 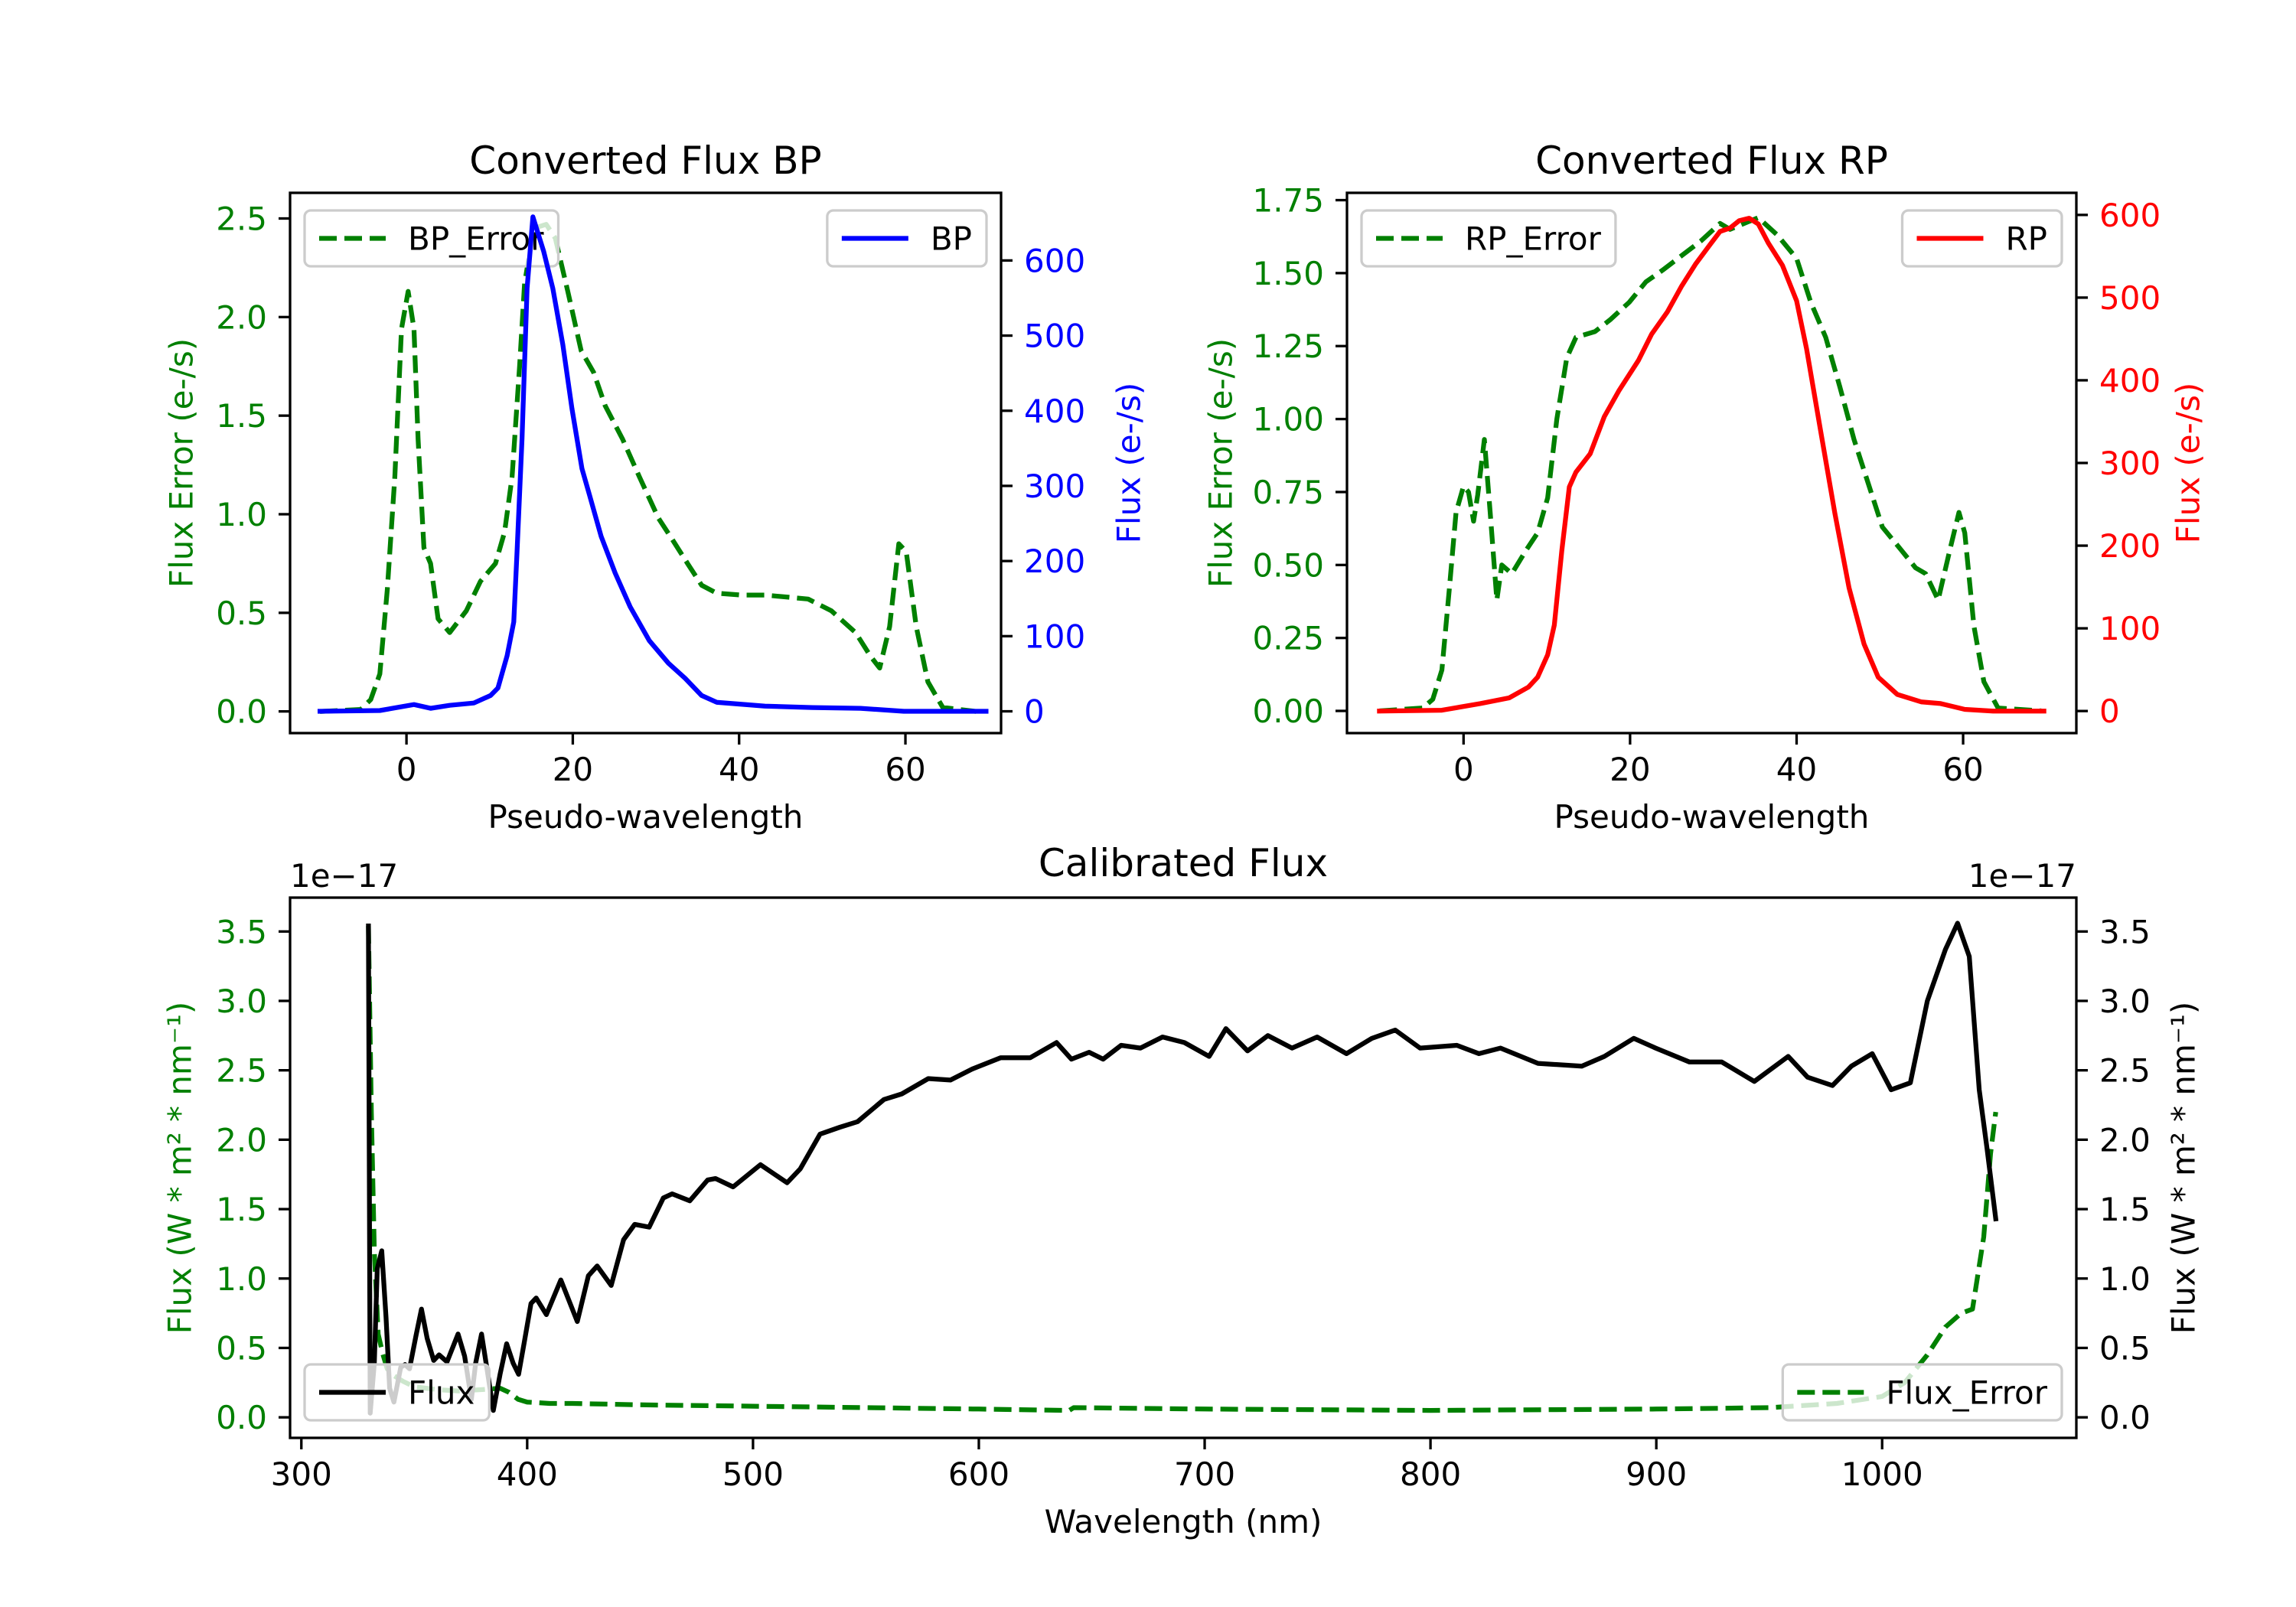 I want to click on chart-title: Calibrated Flux, so click(x=1183, y=863).